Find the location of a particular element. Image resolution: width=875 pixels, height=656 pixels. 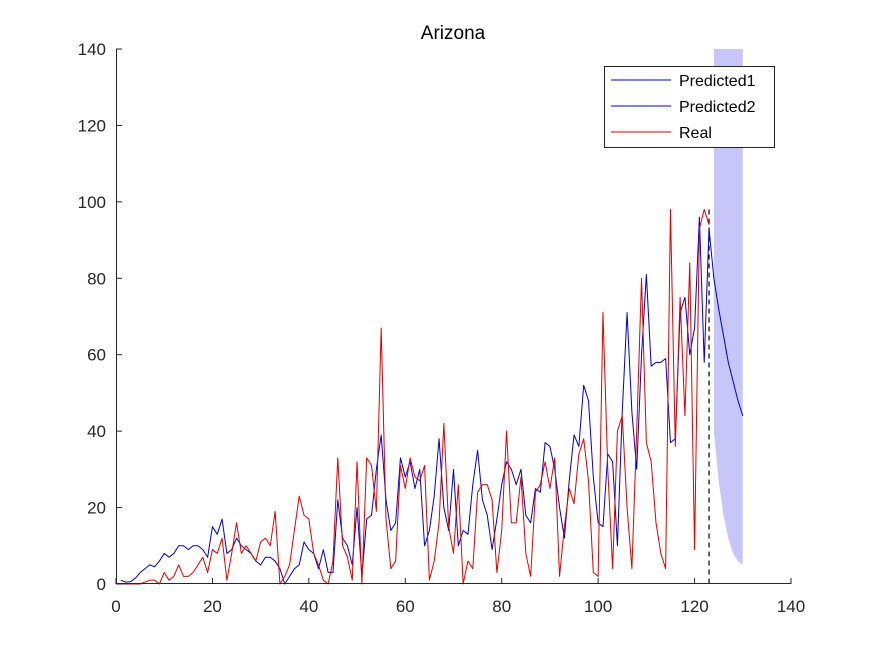

x-tick-label: 140 is located at coordinates (791, 606).